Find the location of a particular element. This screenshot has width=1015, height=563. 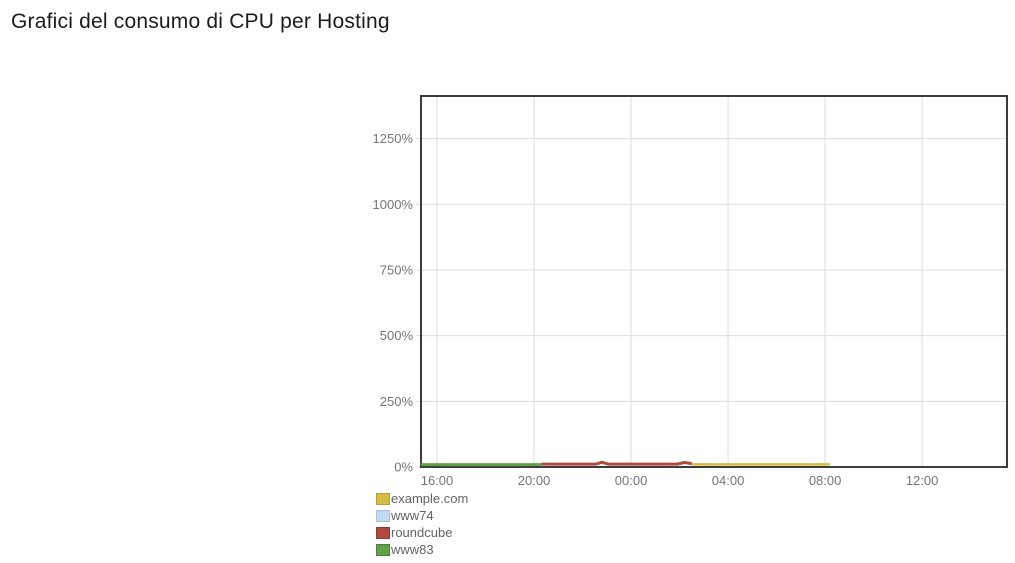

legend-item-example.com: example.com is located at coordinates (422, 498).